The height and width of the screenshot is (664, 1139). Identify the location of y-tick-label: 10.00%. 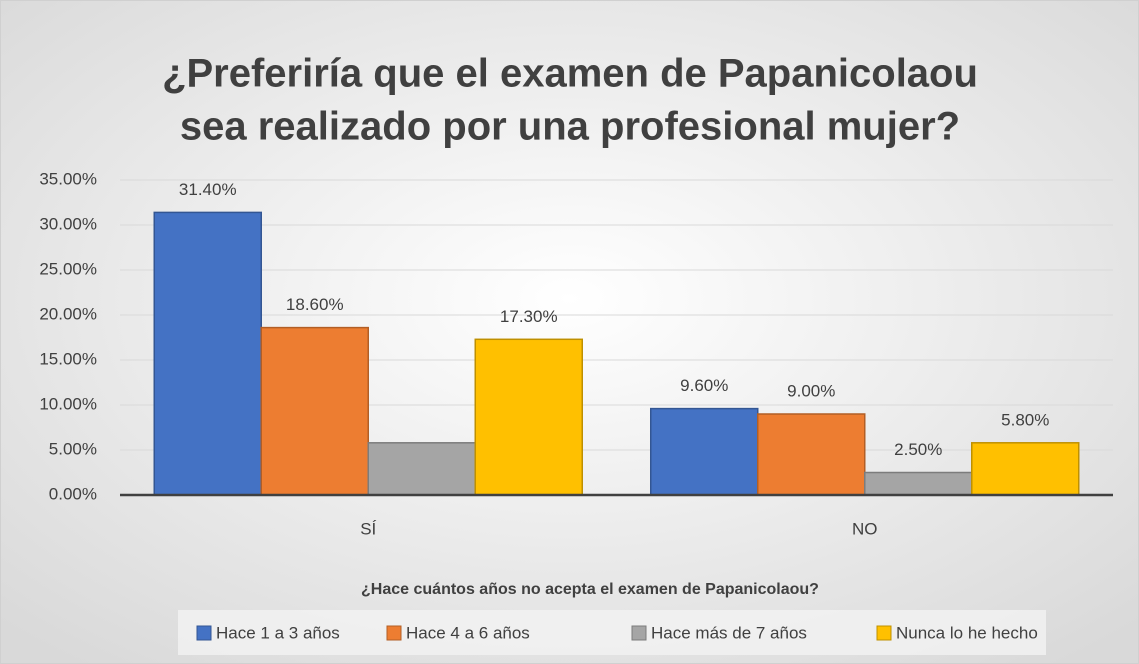
(68, 403).